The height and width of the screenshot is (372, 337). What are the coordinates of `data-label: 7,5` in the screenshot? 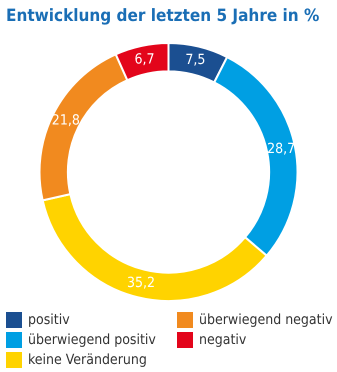 It's located at (195, 60).